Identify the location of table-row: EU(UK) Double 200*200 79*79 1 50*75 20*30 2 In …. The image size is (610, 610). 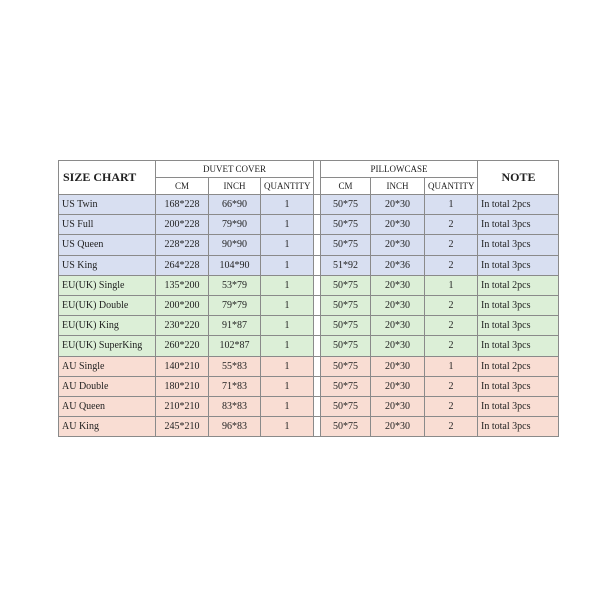
(309, 305).